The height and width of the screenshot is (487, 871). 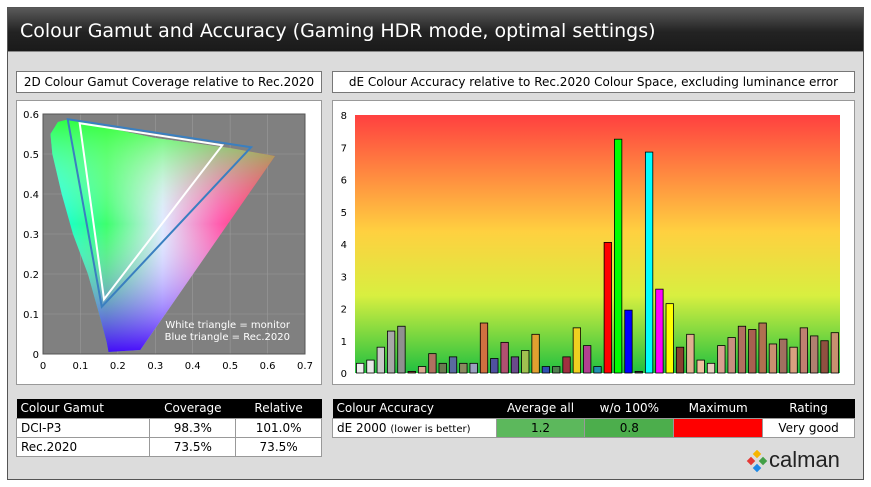 I want to click on y-tick-label: 0.2, so click(x=31, y=275).